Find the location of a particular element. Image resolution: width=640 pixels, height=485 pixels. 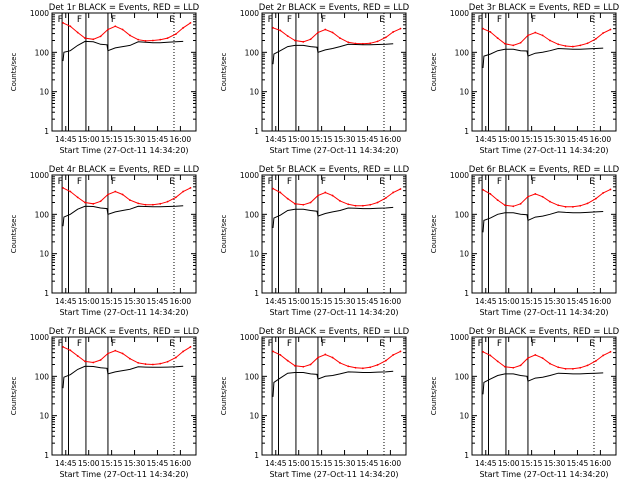

panel-title: Det 4r BLACK = Events, RED = LLD is located at coordinates (124, 170).